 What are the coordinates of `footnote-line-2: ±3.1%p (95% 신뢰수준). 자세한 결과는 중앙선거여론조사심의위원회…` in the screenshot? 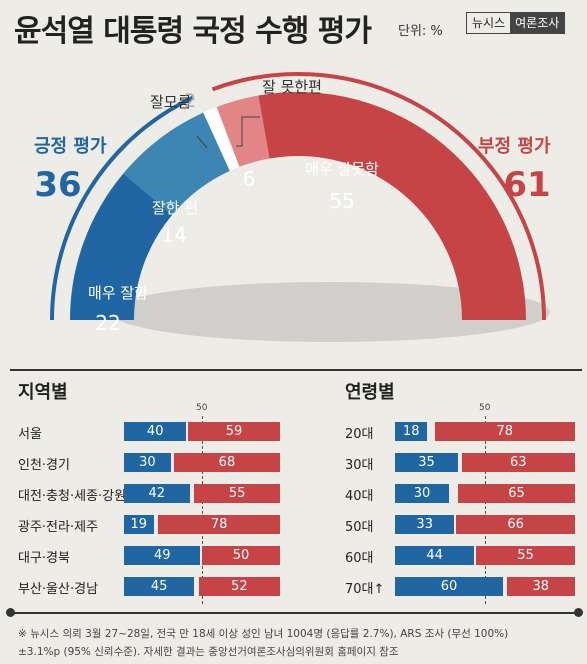 It's located at (208, 652).